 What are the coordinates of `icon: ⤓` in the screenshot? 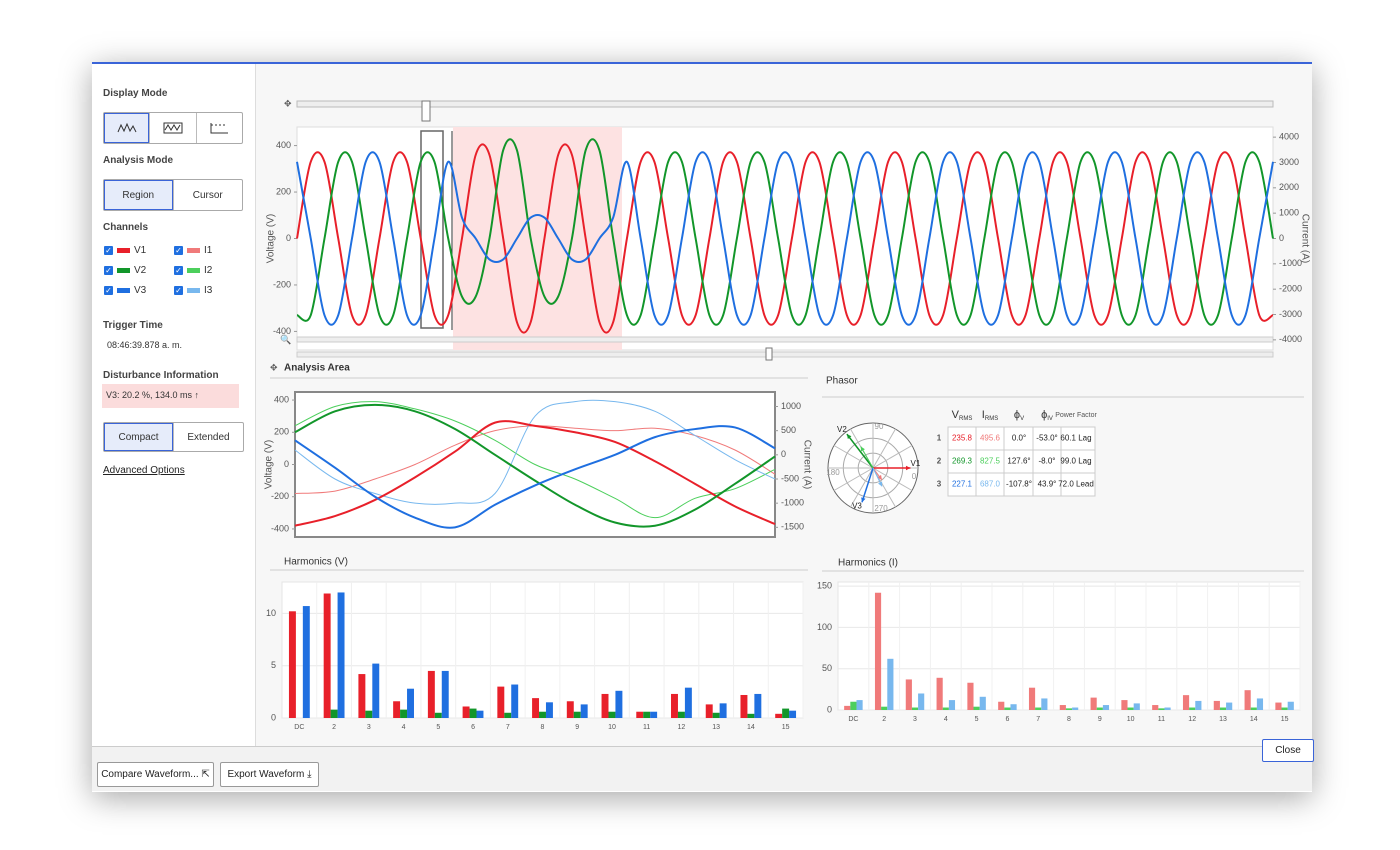 It's located at (309, 774).